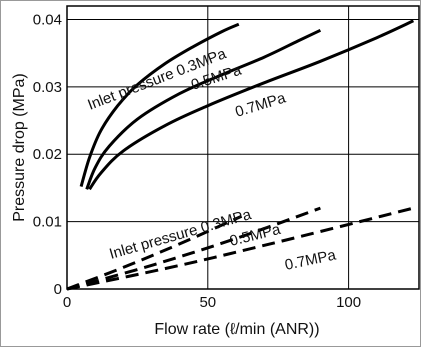 The height and width of the screenshot is (347, 421). What do you see at coordinates (47, 19) in the screenshot?
I see `y-tick-label: 0.04` at bounding box center [47, 19].